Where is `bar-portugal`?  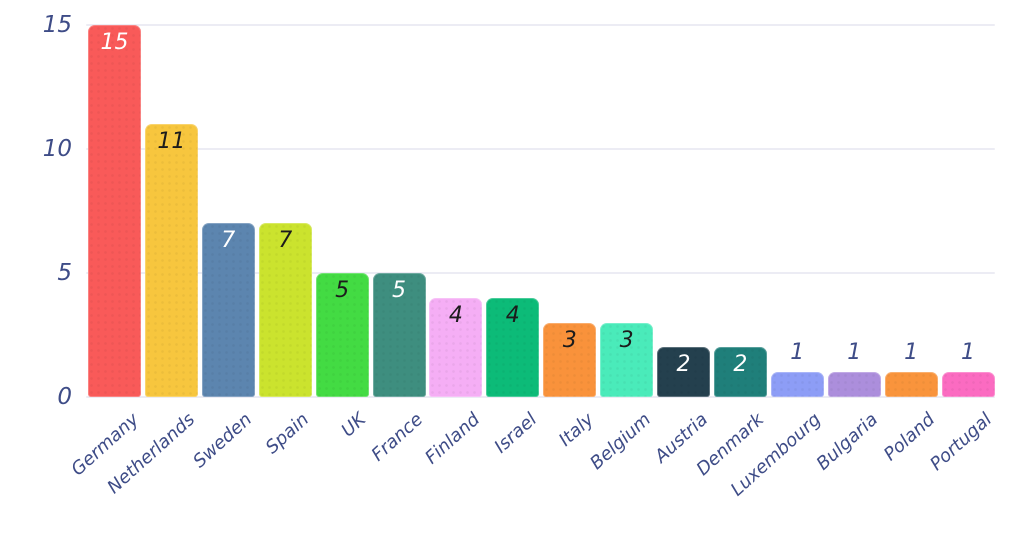 bar-portugal is located at coordinates (968, 384).